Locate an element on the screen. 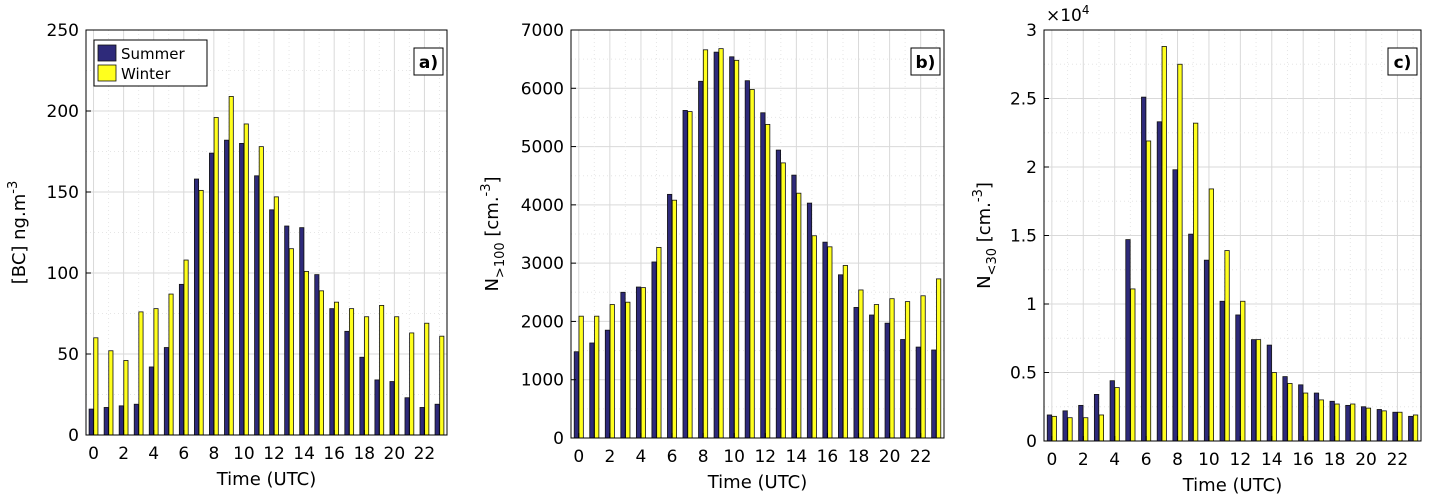 This screenshot has height=503, width=1432. y-tick-label: 1000 is located at coordinates (542, 381).